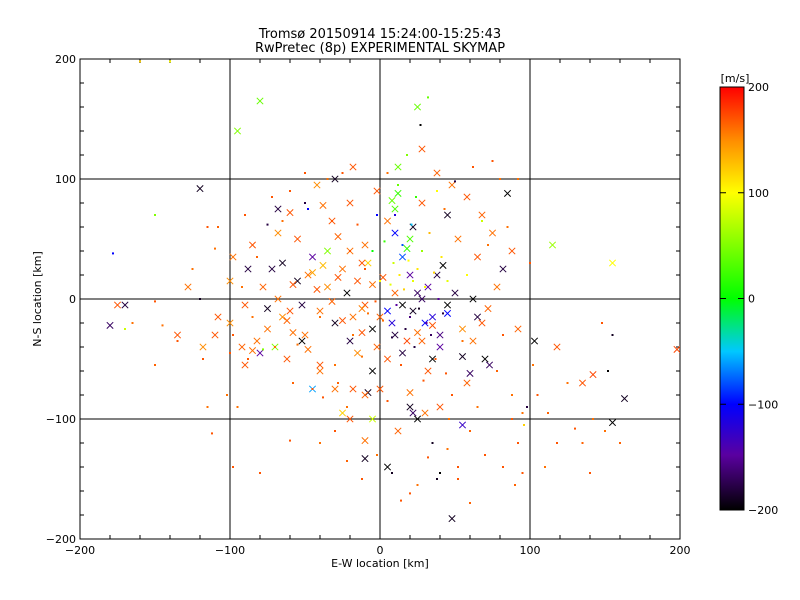 The image size is (800, 600). Describe the element at coordinates (37, 299) in the screenshot. I see `y-axis-label: N-S location [km]` at that location.